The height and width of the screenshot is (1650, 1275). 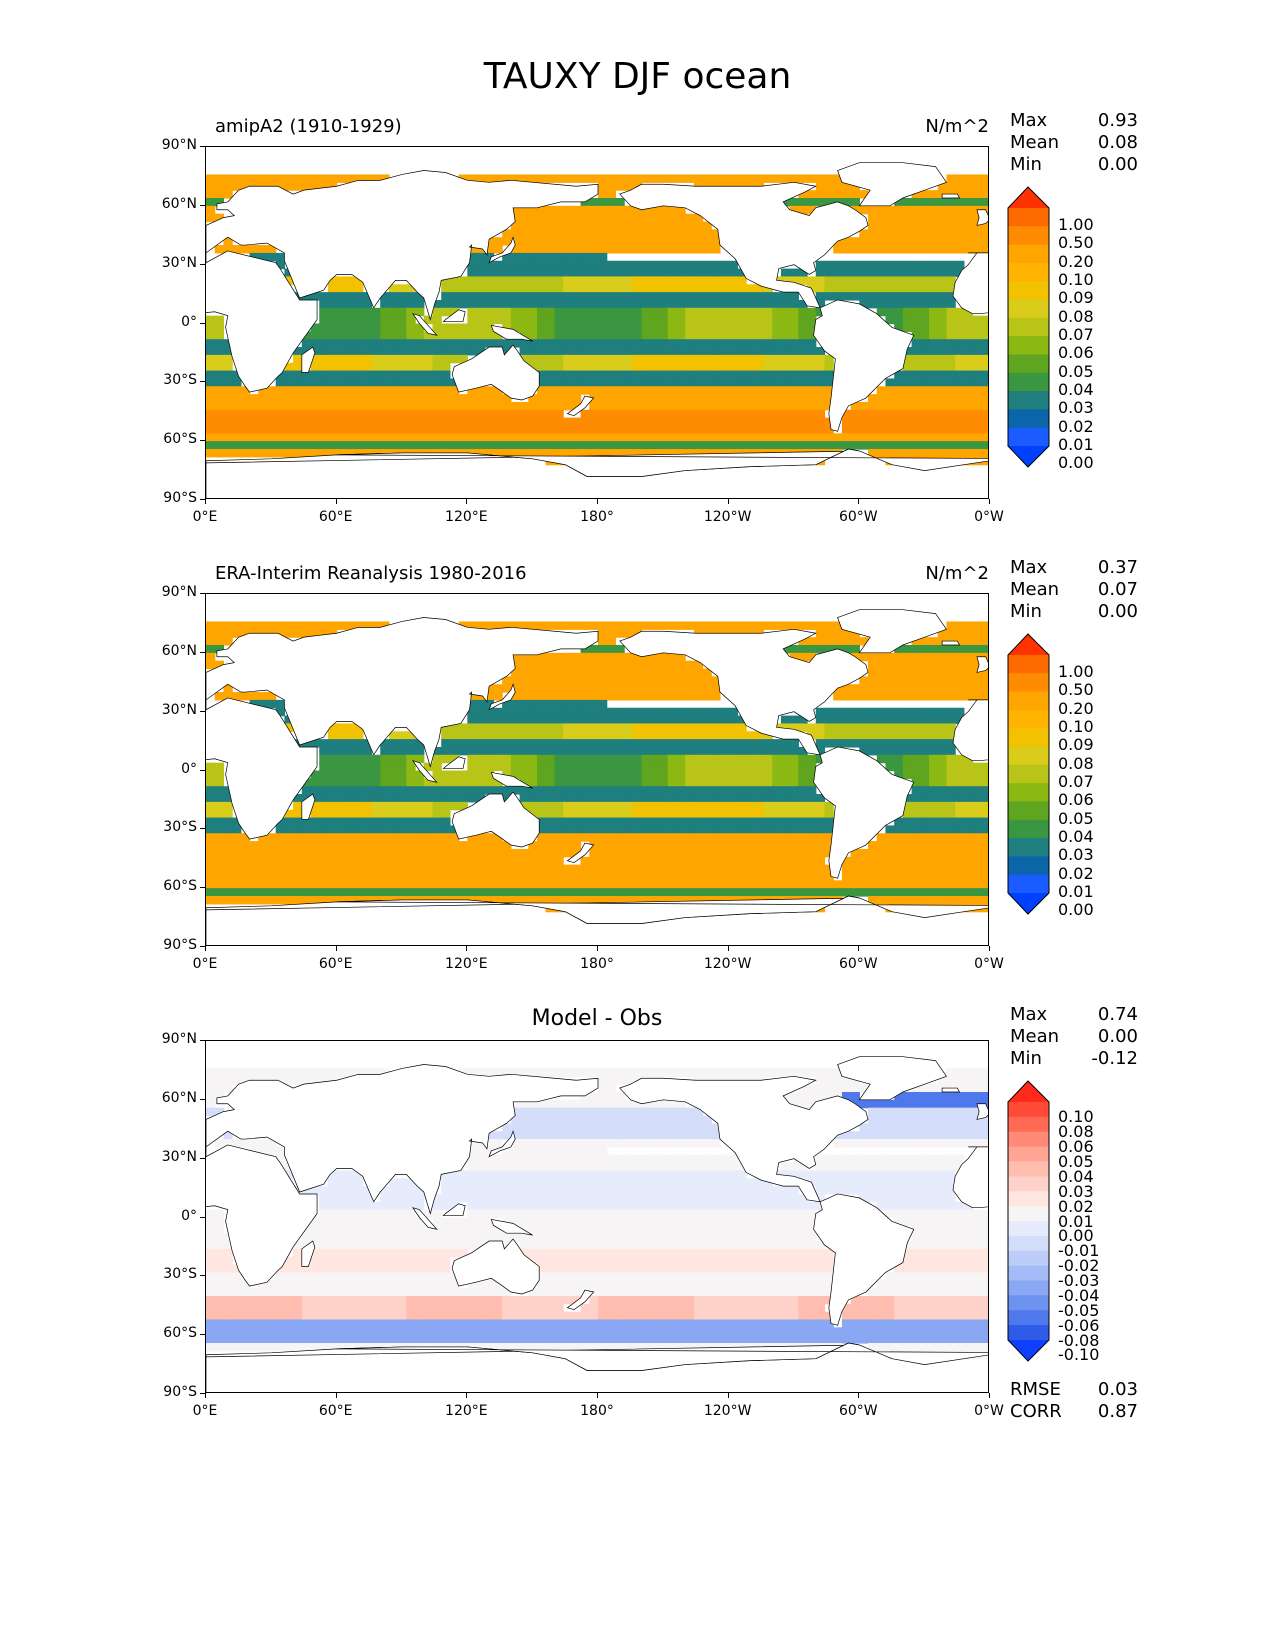 What do you see at coordinates (1074, 568) in the screenshot?
I see `stat-row: Max 0.37` at bounding box center [1074, 568].